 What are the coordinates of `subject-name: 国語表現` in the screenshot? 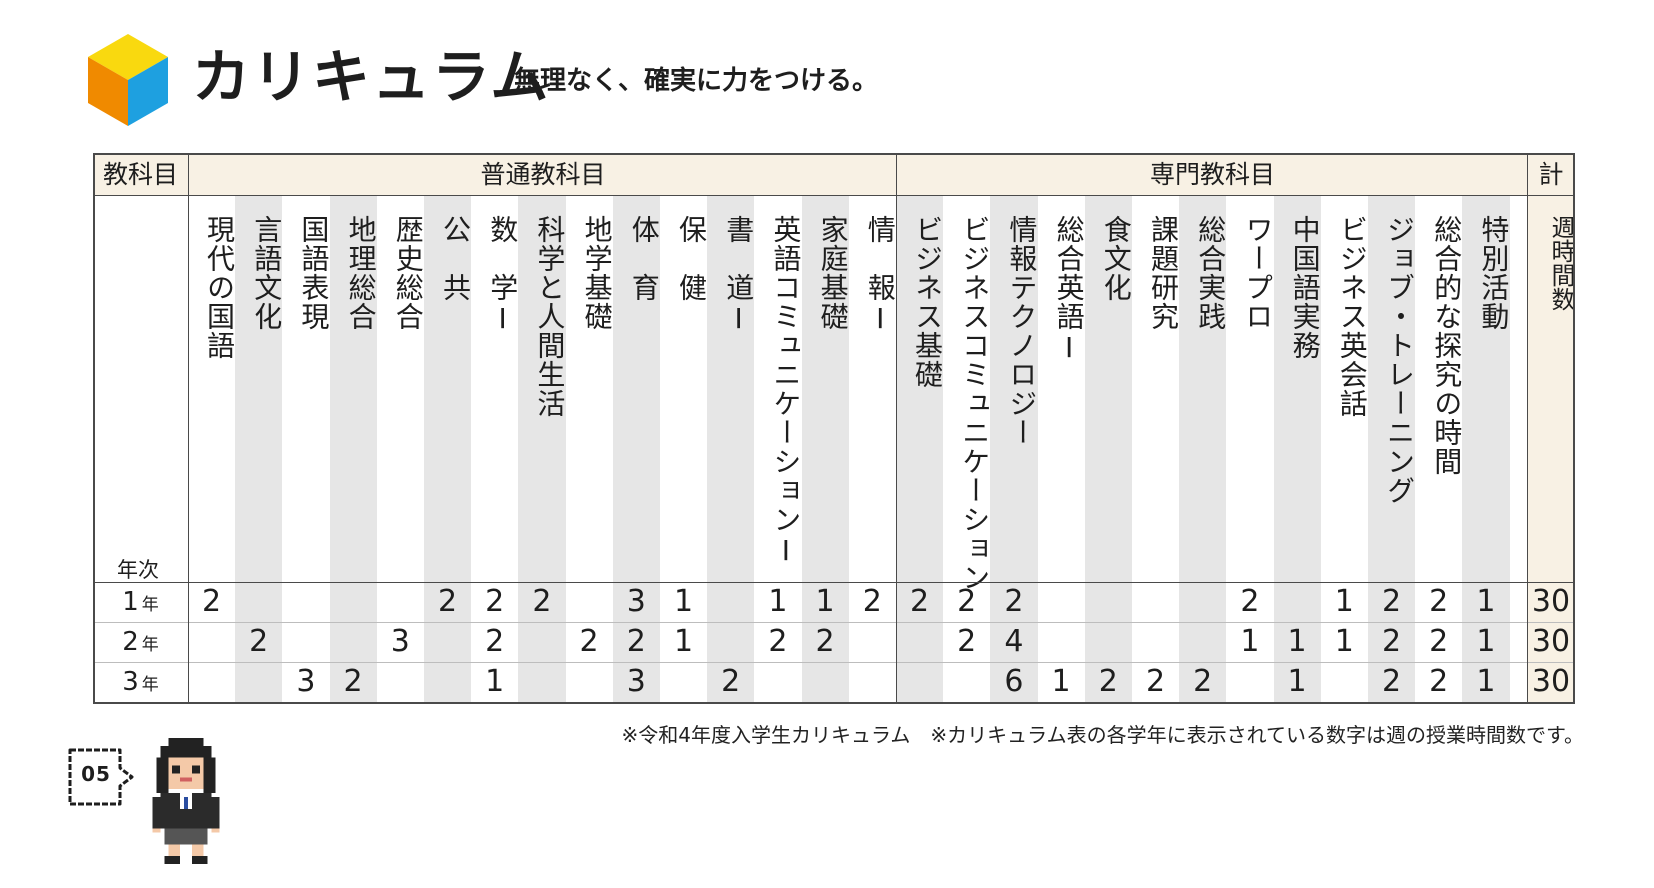 It's located at (314, 273).